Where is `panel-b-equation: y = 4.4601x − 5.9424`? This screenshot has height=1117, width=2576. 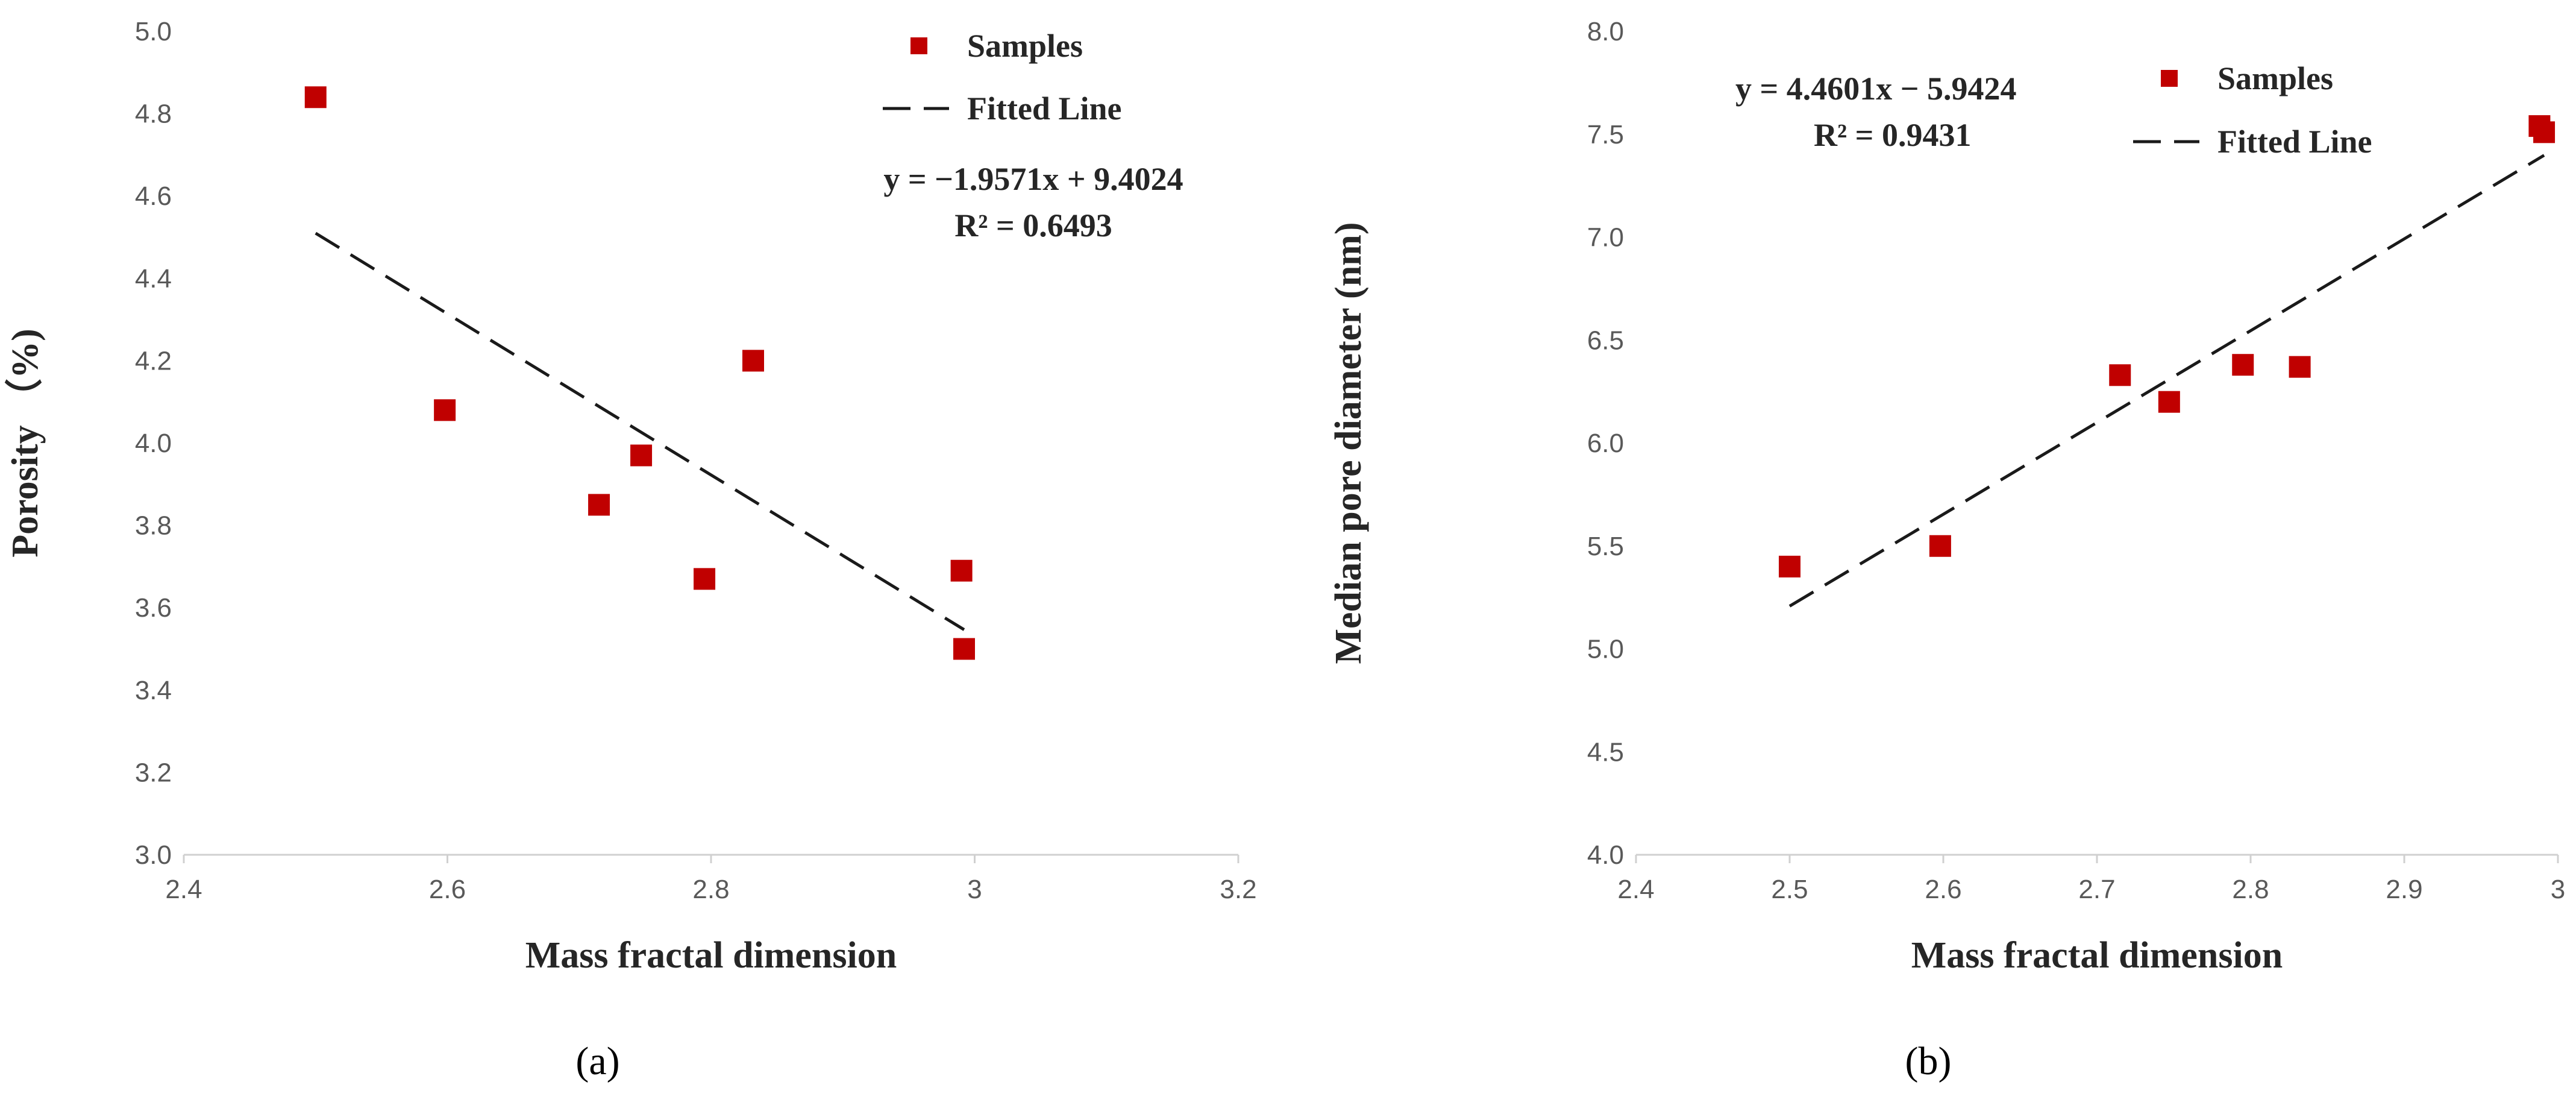 panel-b-equation: y = 4.4601x − 5.9424 is located at coordinates (1876, 89).